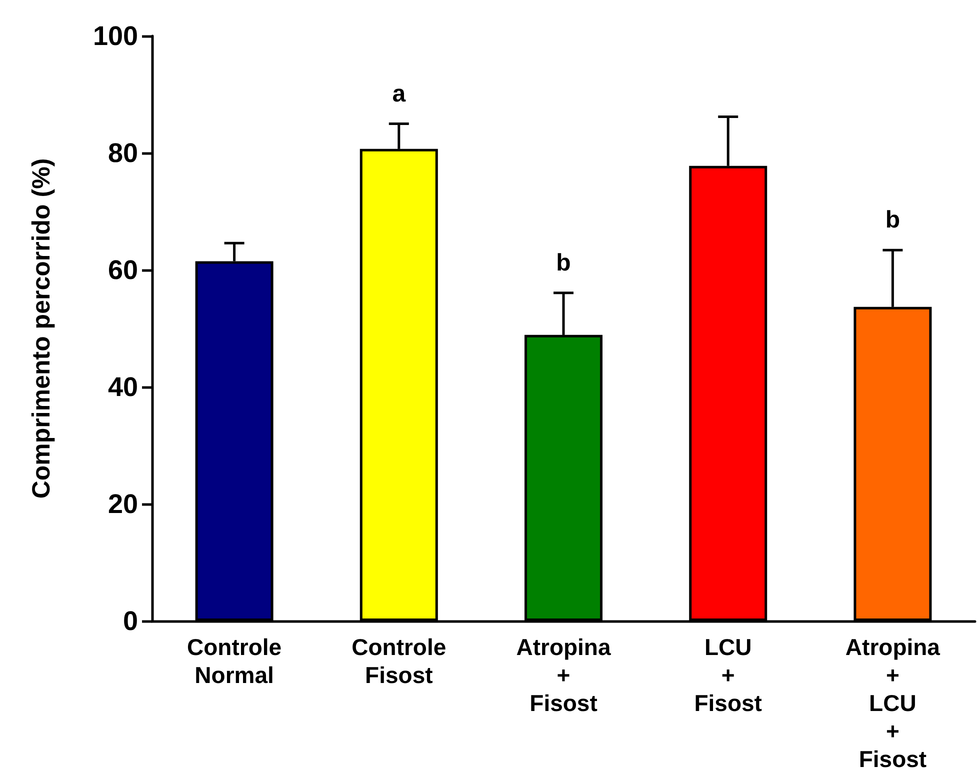 The height and width of the screenshot is (774, 978). Describe the element at coordinates (728, 675) in the screenshot. I see `x-tick-label: LCU + Fisost` at that location.